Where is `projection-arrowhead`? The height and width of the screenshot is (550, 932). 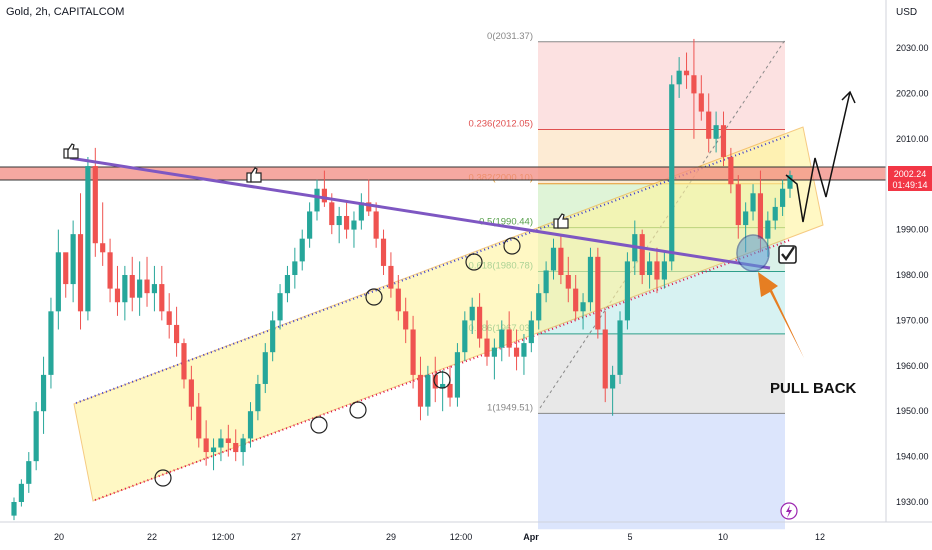
projection-arrowhead is located at coordinates (848, 97).